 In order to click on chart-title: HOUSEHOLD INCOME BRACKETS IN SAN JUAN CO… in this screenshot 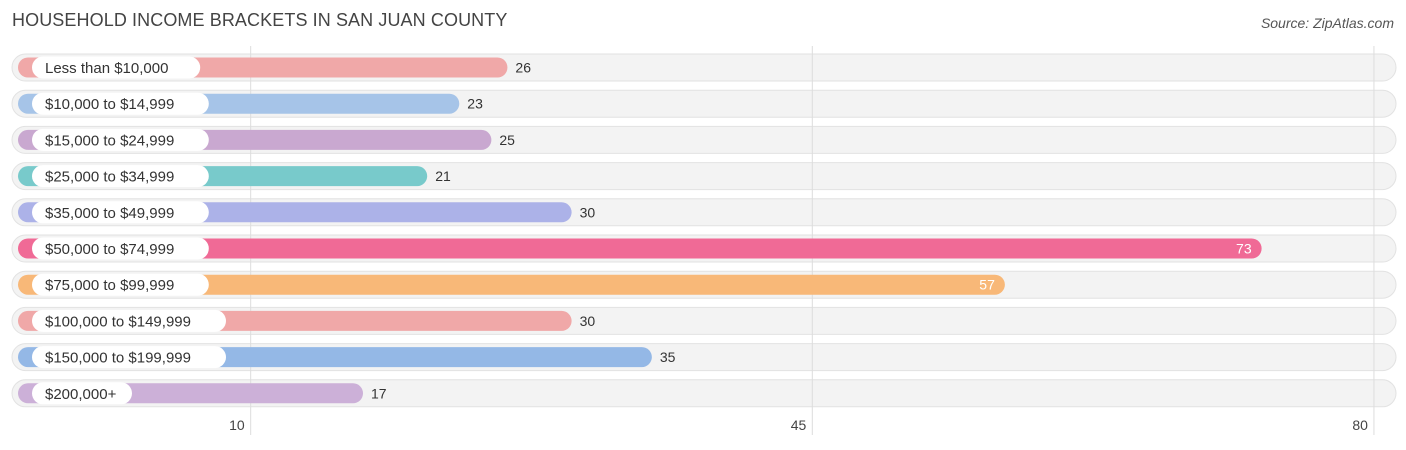, I will do `click(260, 20)`.